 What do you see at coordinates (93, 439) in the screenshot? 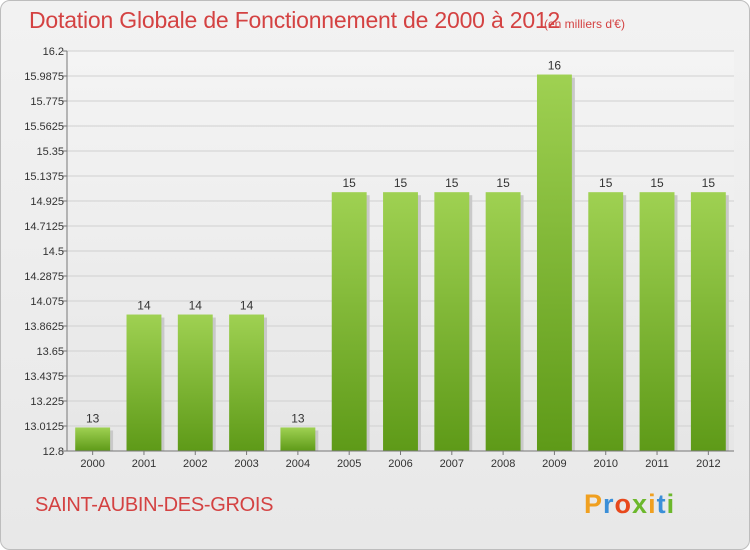
I see `bar-2000` at bounding box center [93, 439].